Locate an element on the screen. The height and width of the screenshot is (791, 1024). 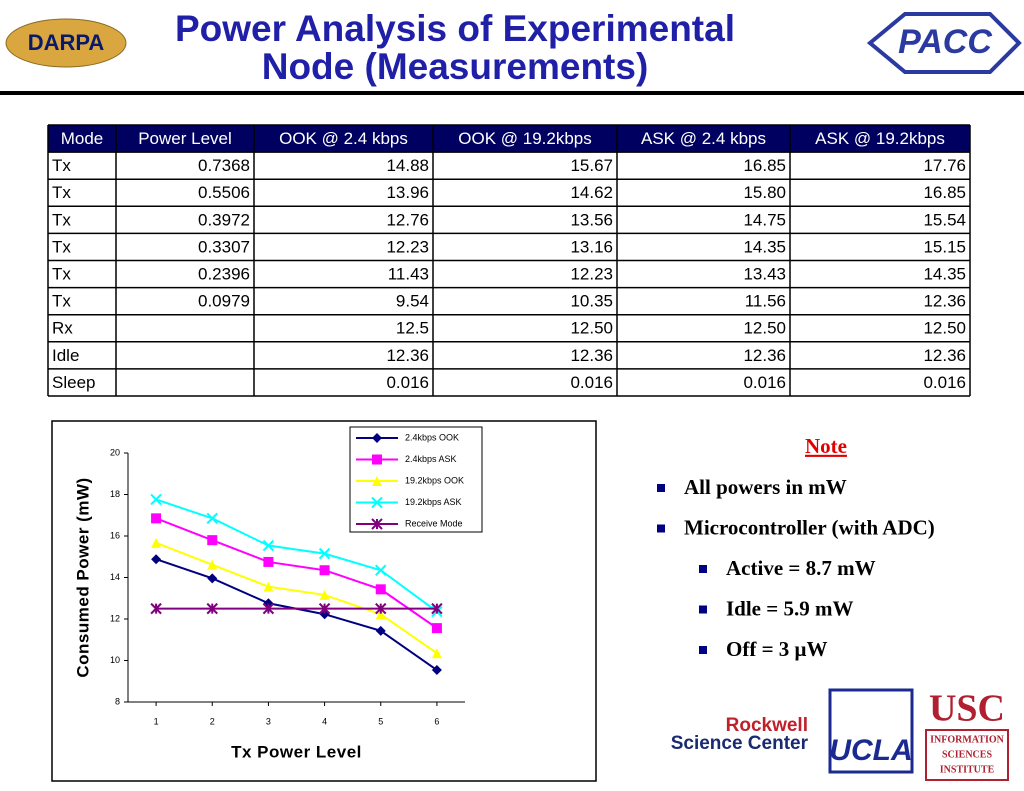
y-tick-label: 10 is located at coordinates (115, 660).